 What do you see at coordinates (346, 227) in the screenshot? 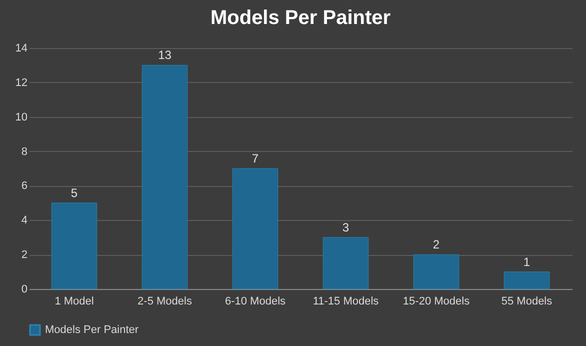
I see `data-label: 3` at bounding box center [346, 227].